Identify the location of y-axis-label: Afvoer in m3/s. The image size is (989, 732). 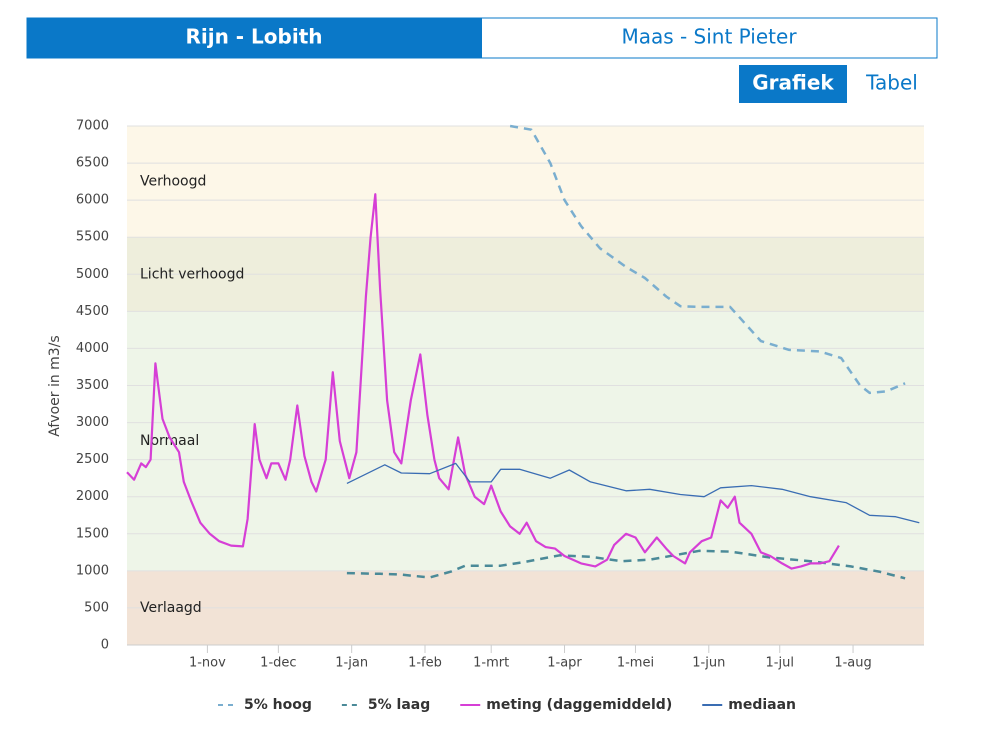
(55, 385).